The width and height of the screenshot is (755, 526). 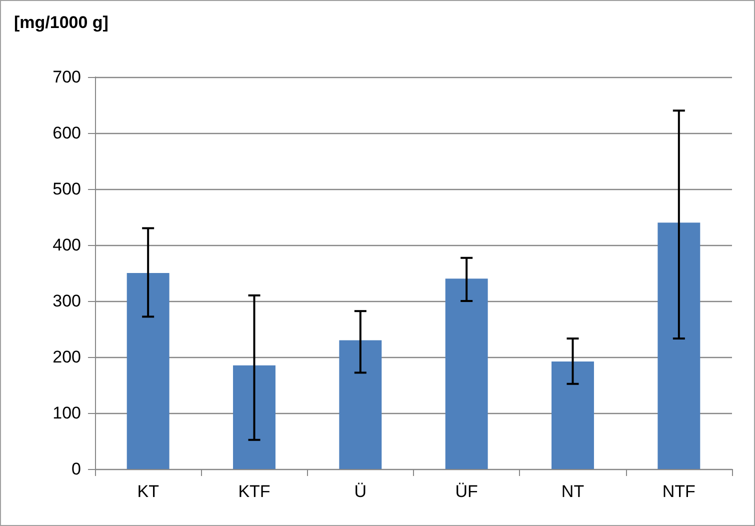 What do you see at coordinates (76, 469) in the screenshot?
I see `y-tick-label: 0` at bounding box center [76, 469].